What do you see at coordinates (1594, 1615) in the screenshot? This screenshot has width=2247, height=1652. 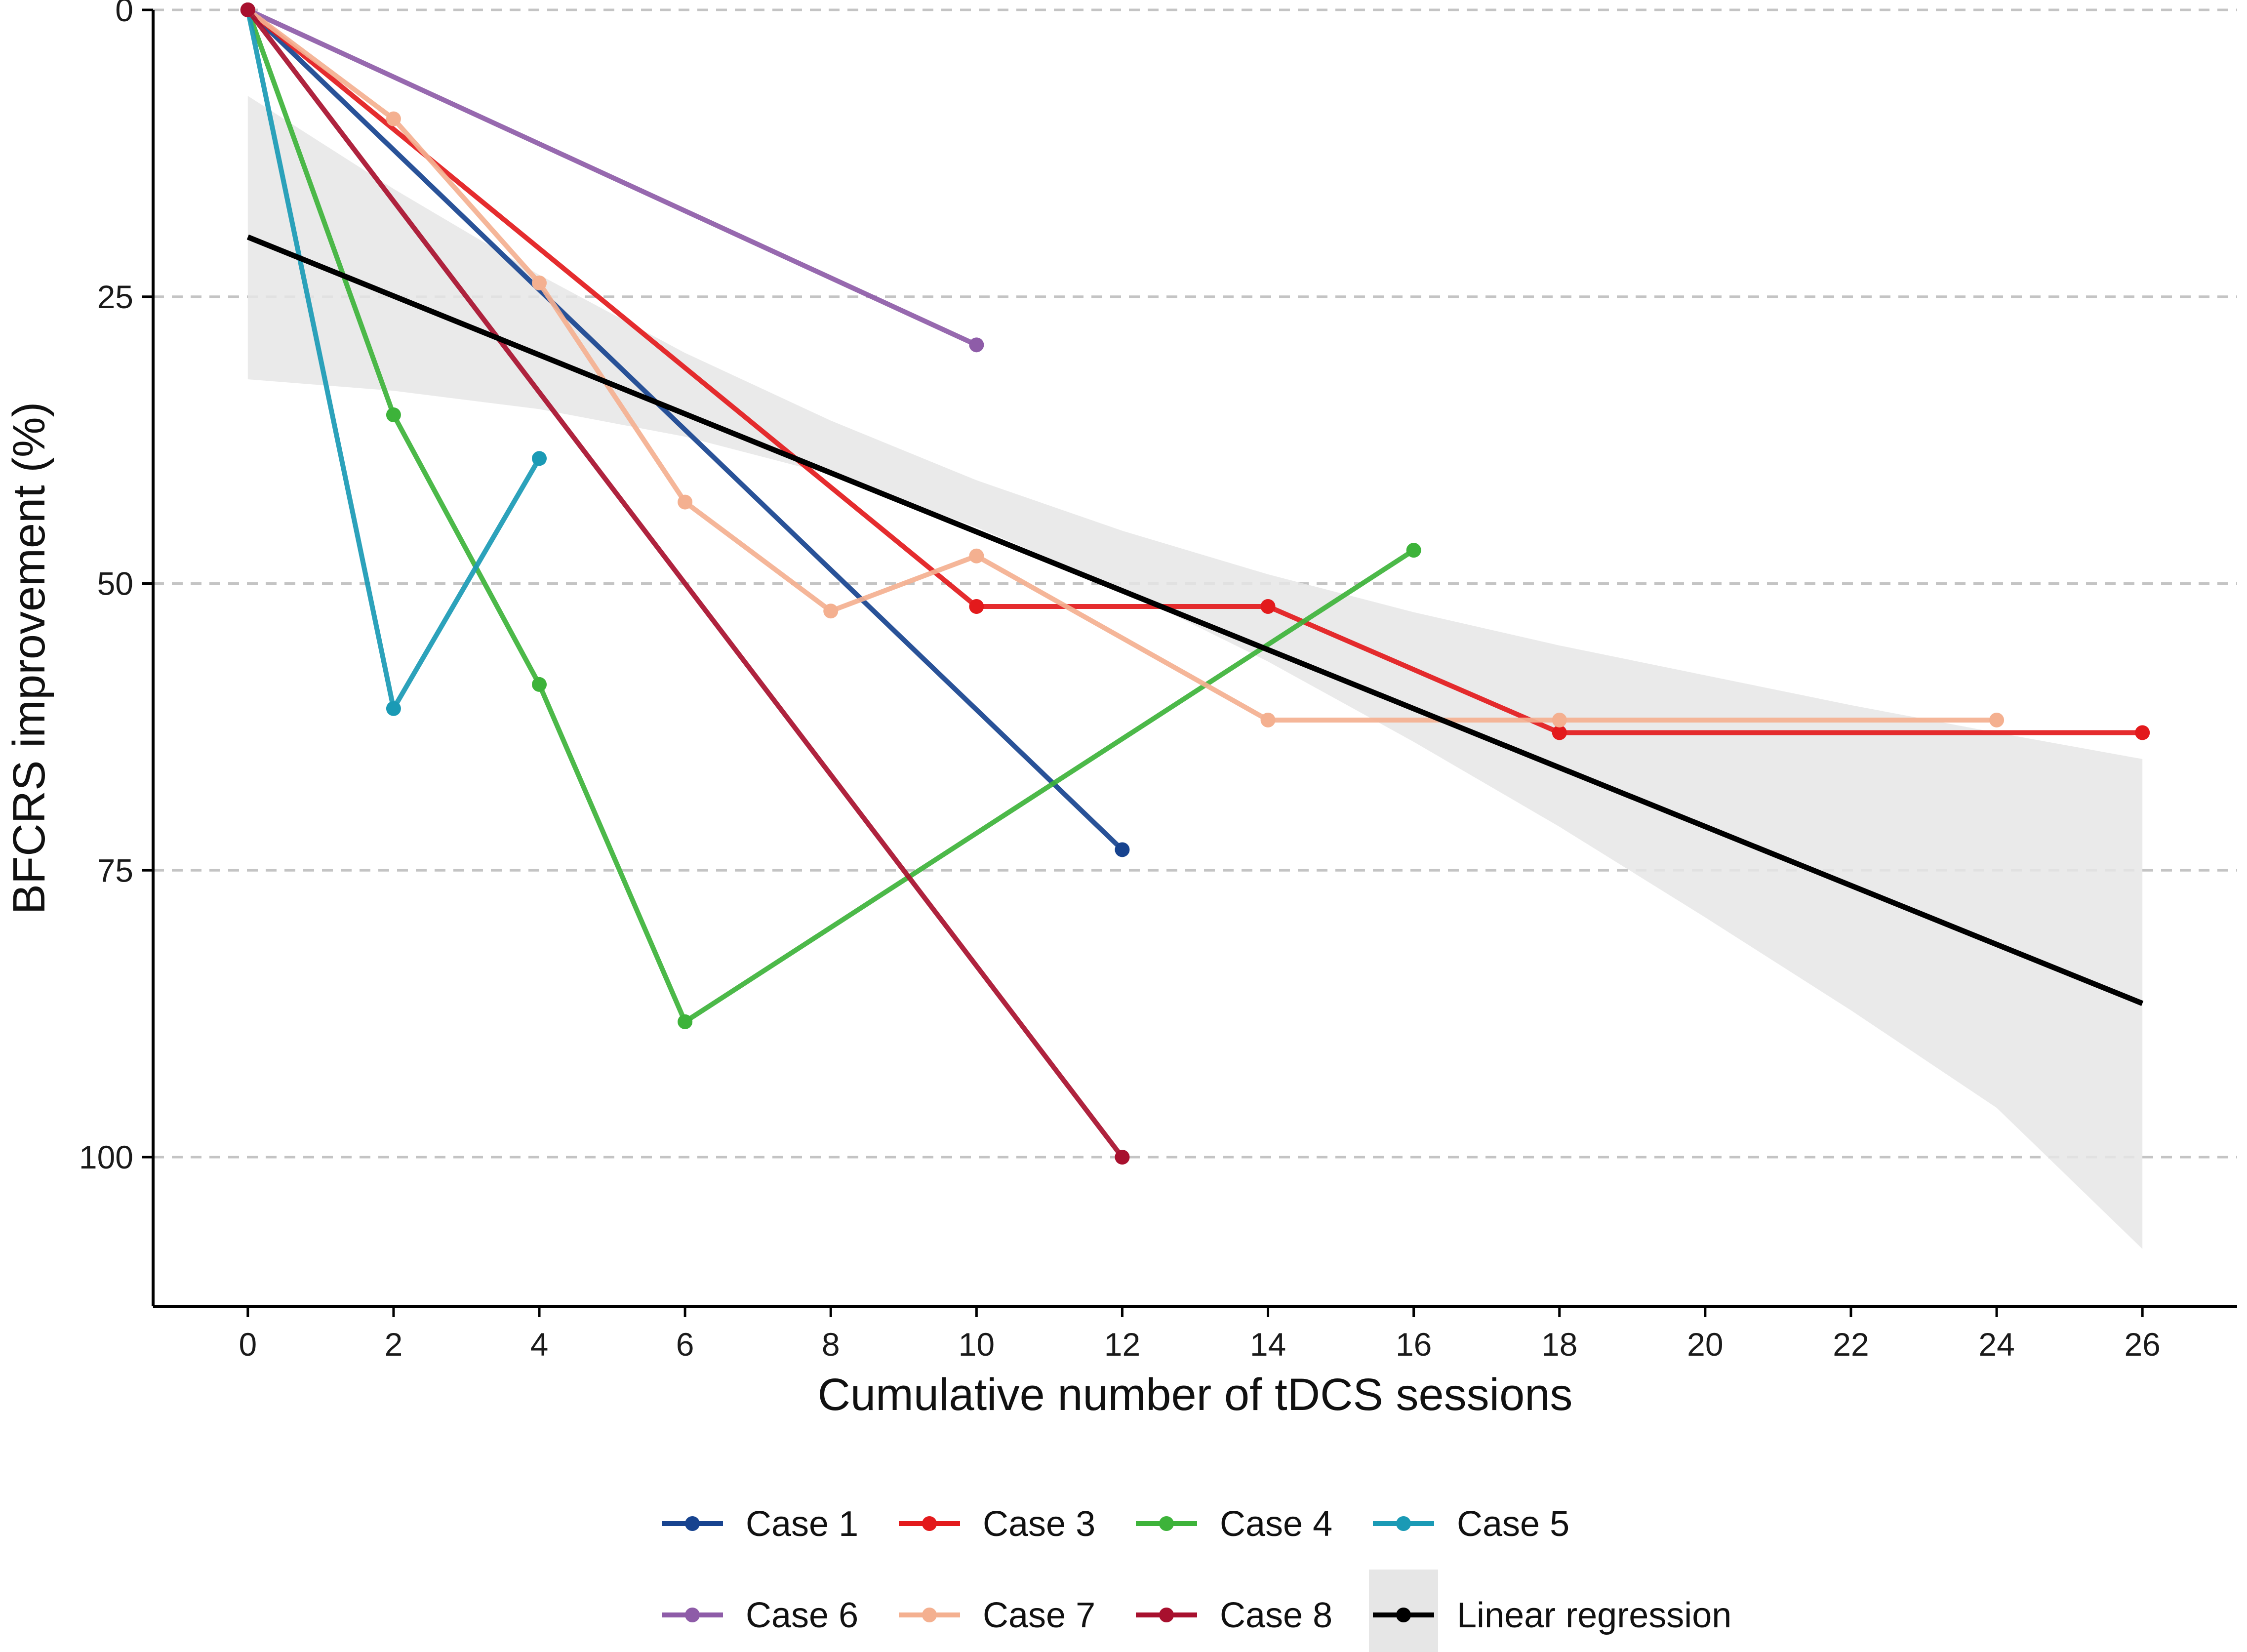 I see `legend-label-linear-regression: Linear regression` at bounding box center [1594, 1615].